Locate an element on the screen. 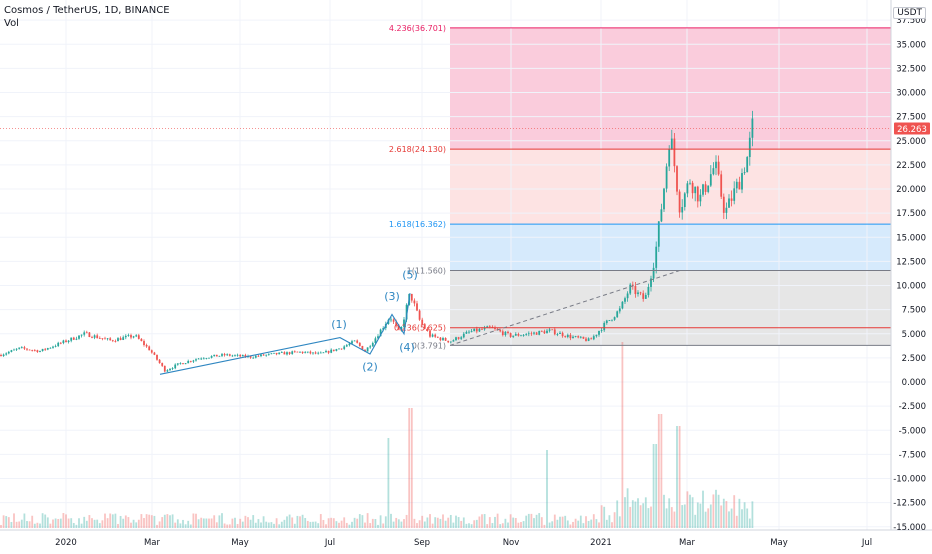 The image size is (932, 554). wave-label: (2) is located at coordinates (370, 366).